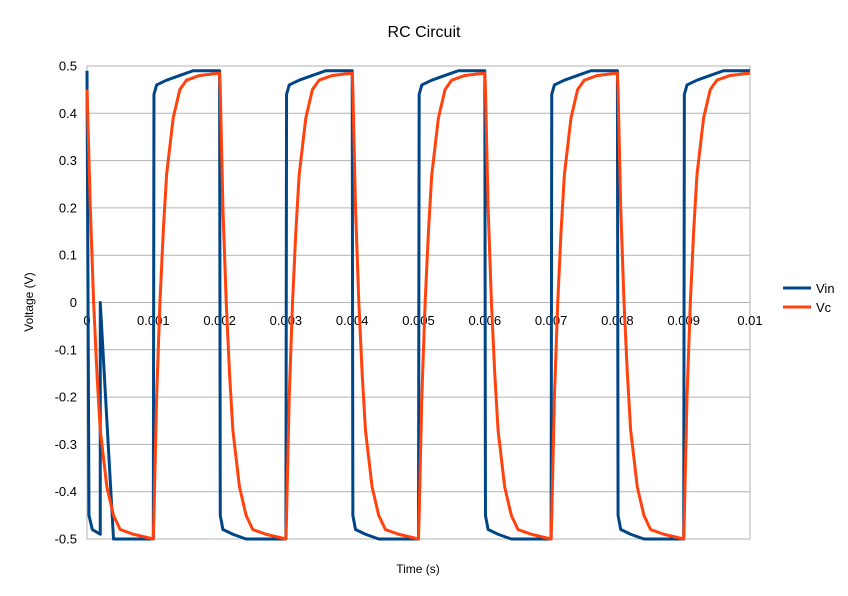  What do you see at coordinates (68, 160) in the screenshot?
I see `y-tick-label: 0.3` at bounding box center [68, 160].